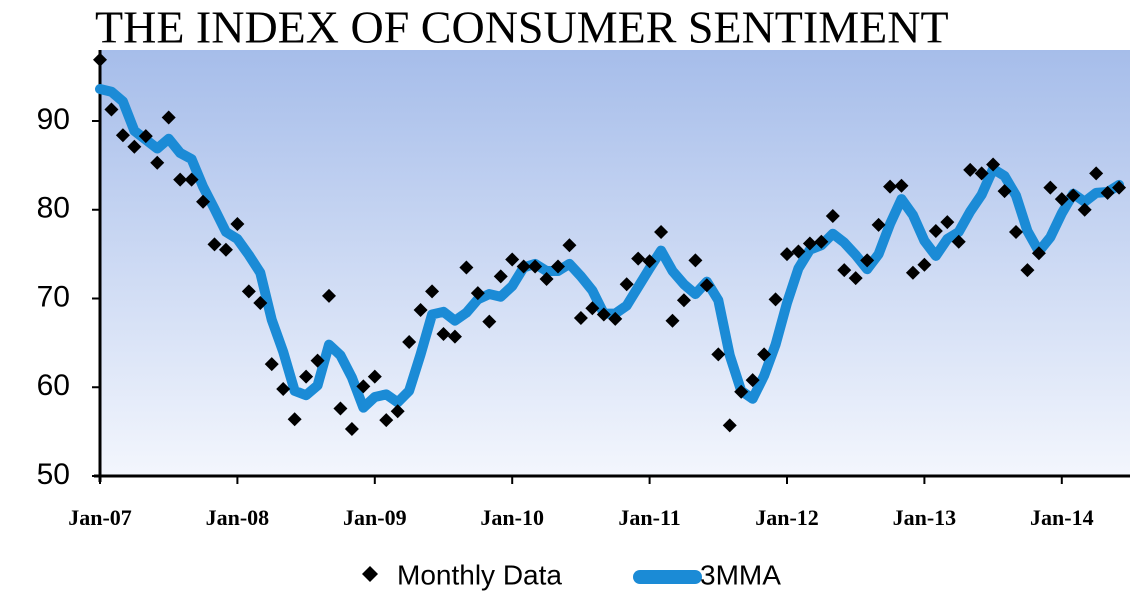 The height and width of the screenshot is (607, 1146). Describe the element at coordinates (1062, 517) in the screenshot. I see `x-tick-label: Jan-14` at that location.